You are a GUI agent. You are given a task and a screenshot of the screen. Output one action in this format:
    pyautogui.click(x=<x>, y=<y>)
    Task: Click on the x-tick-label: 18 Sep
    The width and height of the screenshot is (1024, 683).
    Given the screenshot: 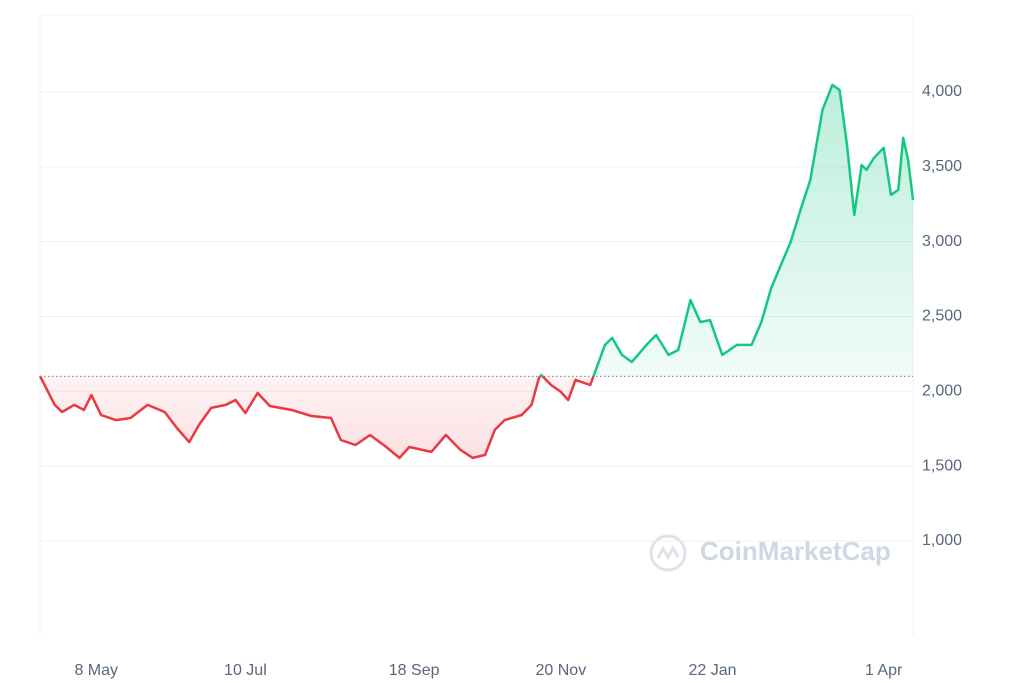 What is the action you would take?
    pyautogui.click(x=414, y=670)
    